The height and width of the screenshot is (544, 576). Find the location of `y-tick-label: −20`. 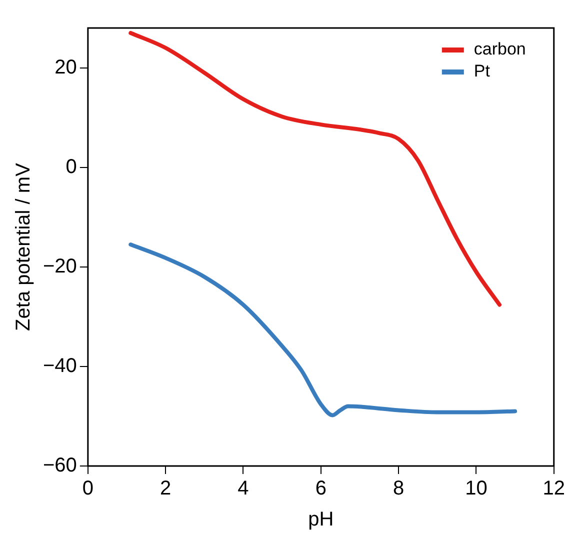

y-tick-label: −20 is located at coordinates (59, 266).